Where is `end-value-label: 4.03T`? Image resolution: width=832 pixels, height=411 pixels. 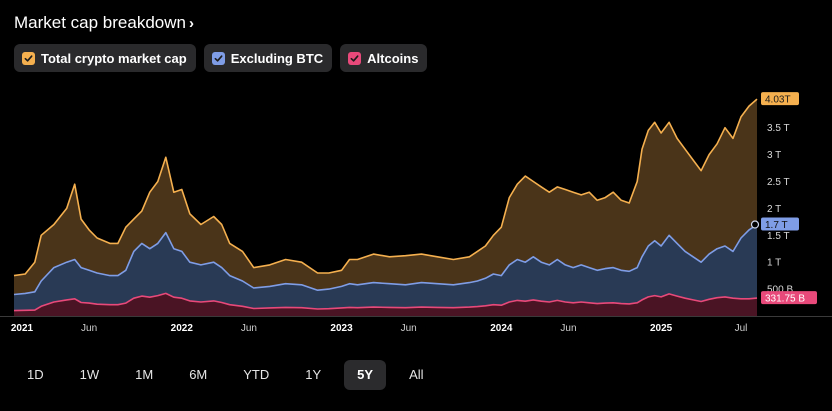 end-value-label: 4.03T is located at coordinates (778, 100).